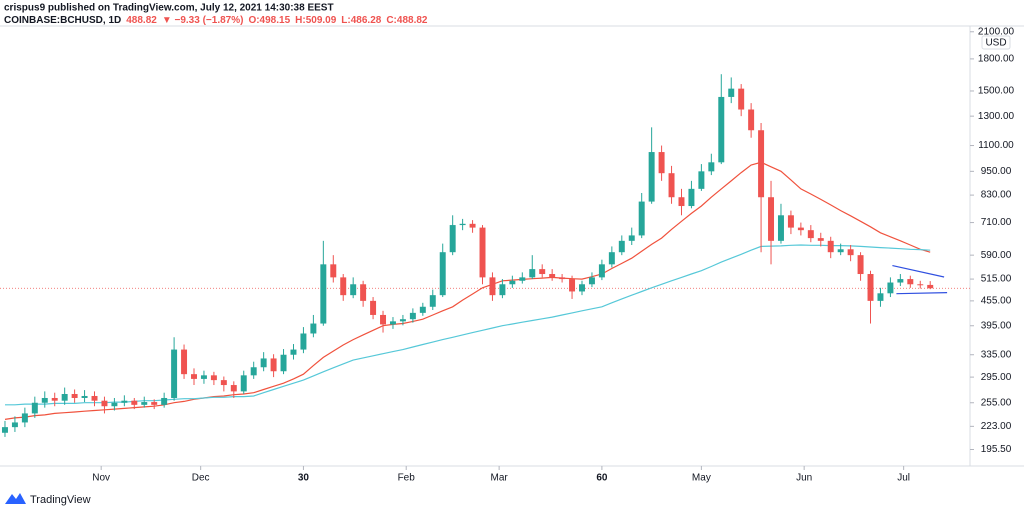 The image size is (1024, 513). What do you see at coordinates (996, 31) in the screenshot?
I see `y-tick-label: 2100.00` at bounding box center [996, 31].